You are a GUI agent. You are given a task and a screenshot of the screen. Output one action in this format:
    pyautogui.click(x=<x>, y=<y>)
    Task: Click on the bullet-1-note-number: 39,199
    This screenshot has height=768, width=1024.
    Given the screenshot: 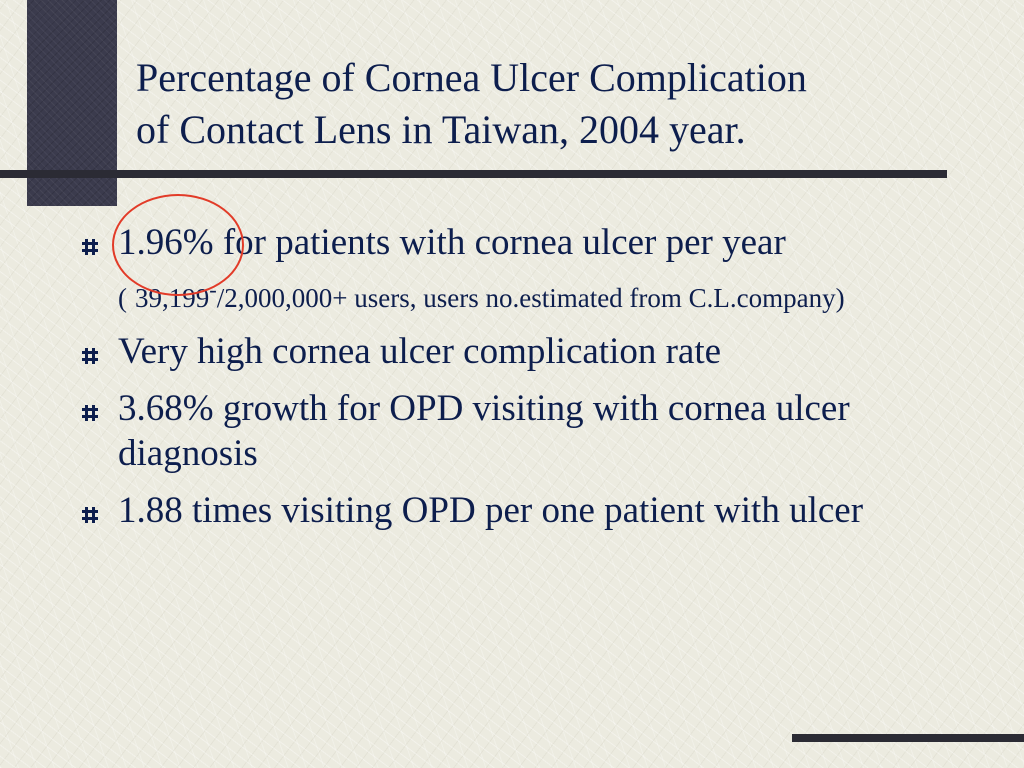 What is the action you would take?
    pyautogui.click(x=172, y=298)
    